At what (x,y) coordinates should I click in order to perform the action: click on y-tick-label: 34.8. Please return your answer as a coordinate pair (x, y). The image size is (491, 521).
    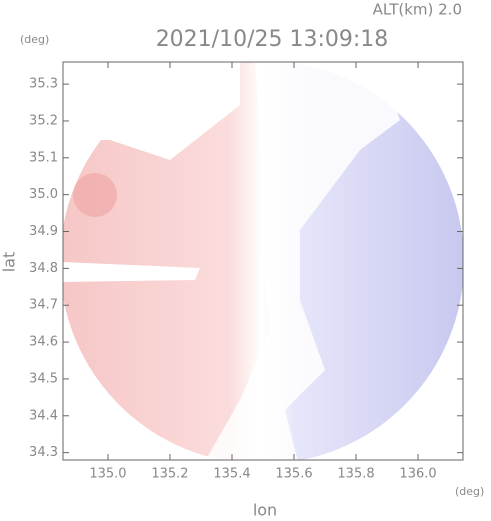
    Looking at the image, I should click on (43, 268).